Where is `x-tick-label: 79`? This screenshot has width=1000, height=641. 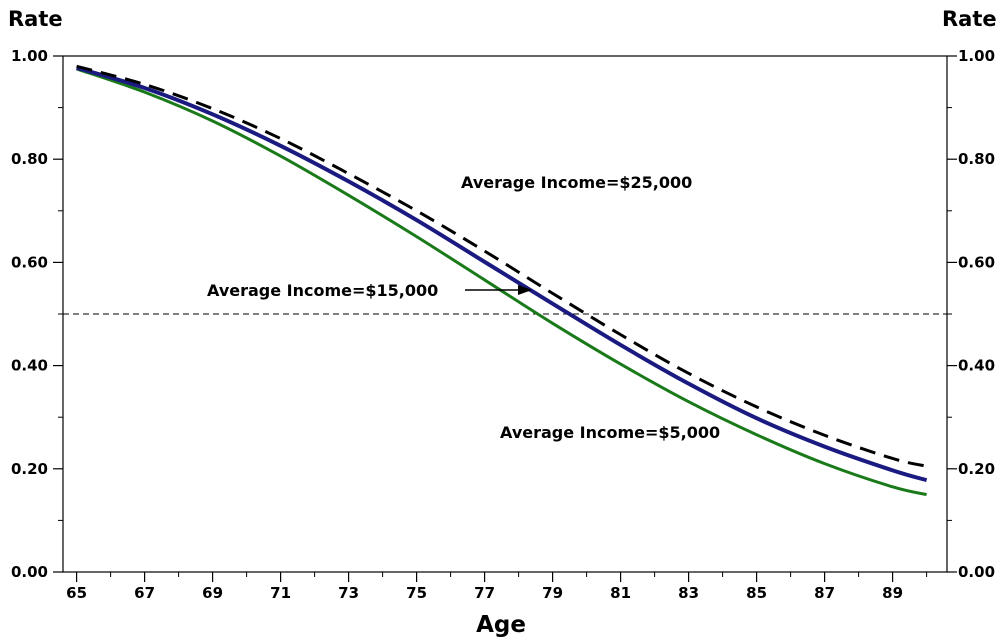
x-tick-label: 79 is located at coordinates (552, 593).